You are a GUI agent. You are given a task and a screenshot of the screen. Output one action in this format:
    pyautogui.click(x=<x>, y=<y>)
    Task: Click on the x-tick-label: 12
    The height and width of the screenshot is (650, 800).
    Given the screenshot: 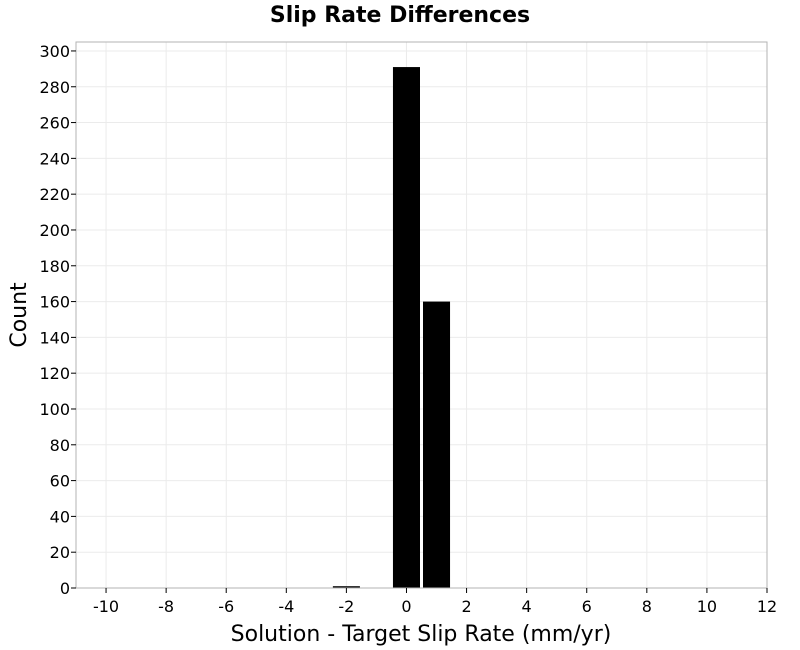 What is the action you would take?
    pyautogui.click(x=767, y=606)
    